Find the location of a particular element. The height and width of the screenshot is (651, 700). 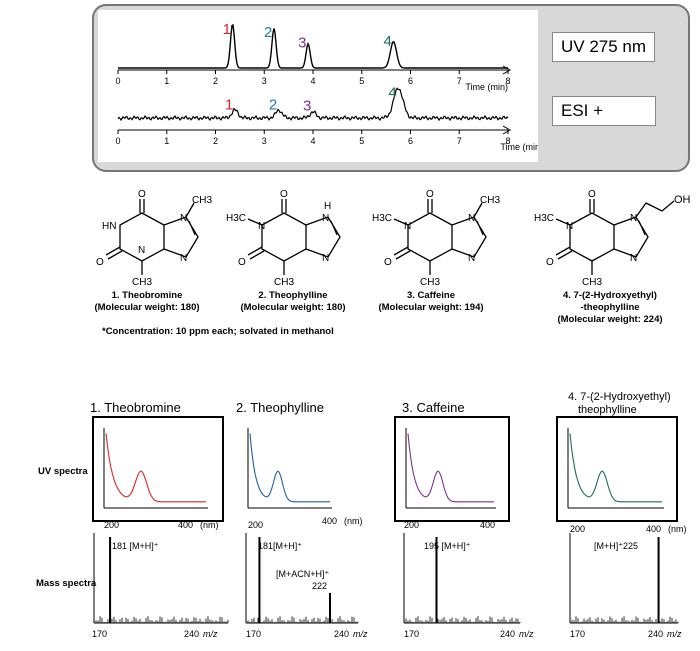

mass-adduct-value-2: 222 is located at coordinates (319, 586).